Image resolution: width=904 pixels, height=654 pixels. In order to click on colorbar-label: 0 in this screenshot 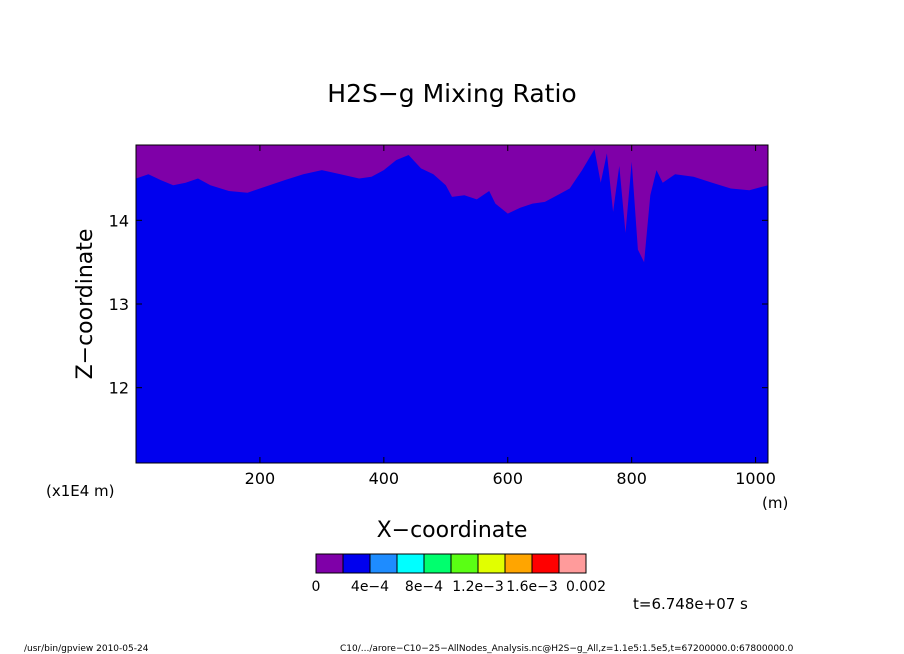, I will do `click(316, 587)`.